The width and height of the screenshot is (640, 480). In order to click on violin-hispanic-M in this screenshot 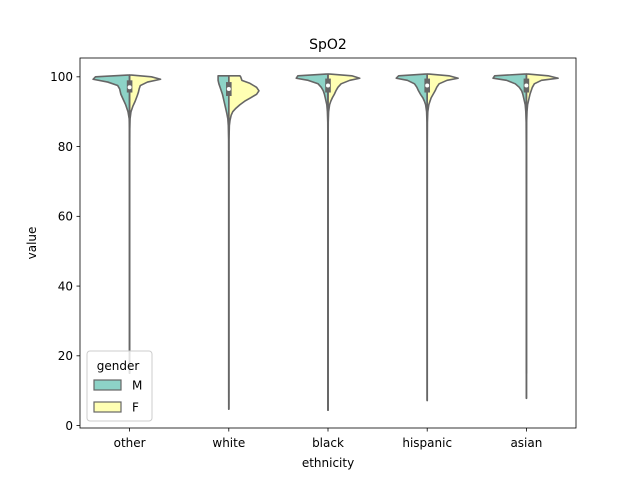, I will do `click(411, 237)`.